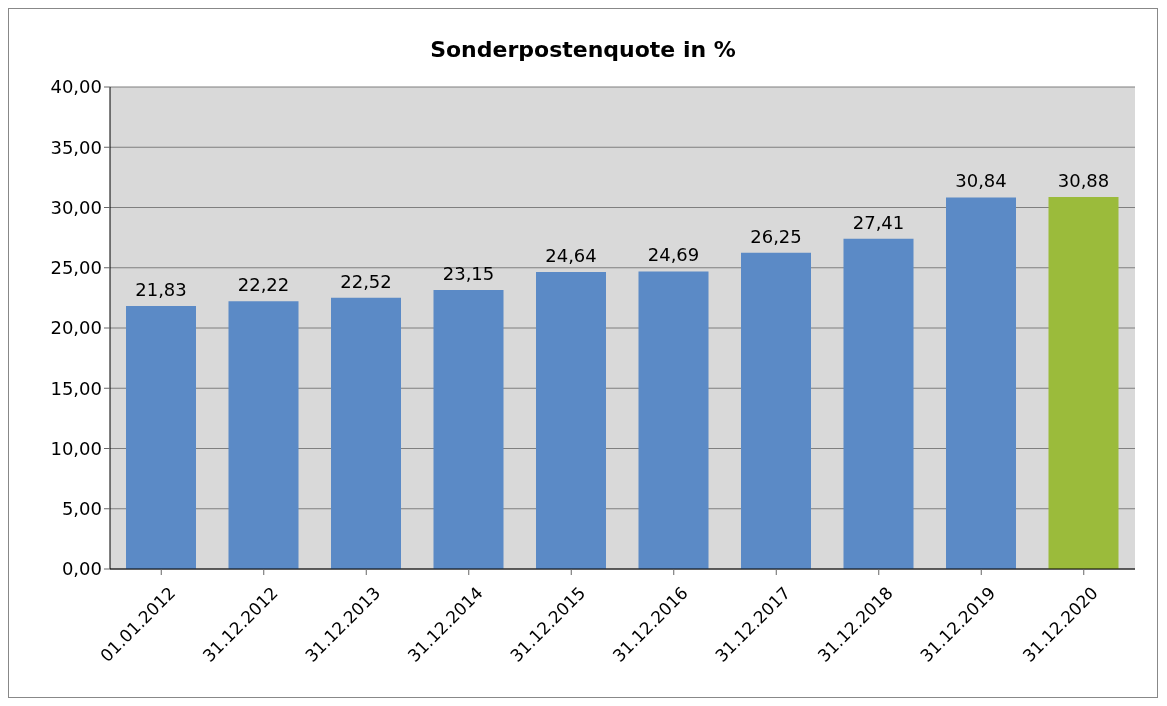  Describe the element at coordinates (981, 181) in the screenshot. I see `data-label: 30,84` at that location.